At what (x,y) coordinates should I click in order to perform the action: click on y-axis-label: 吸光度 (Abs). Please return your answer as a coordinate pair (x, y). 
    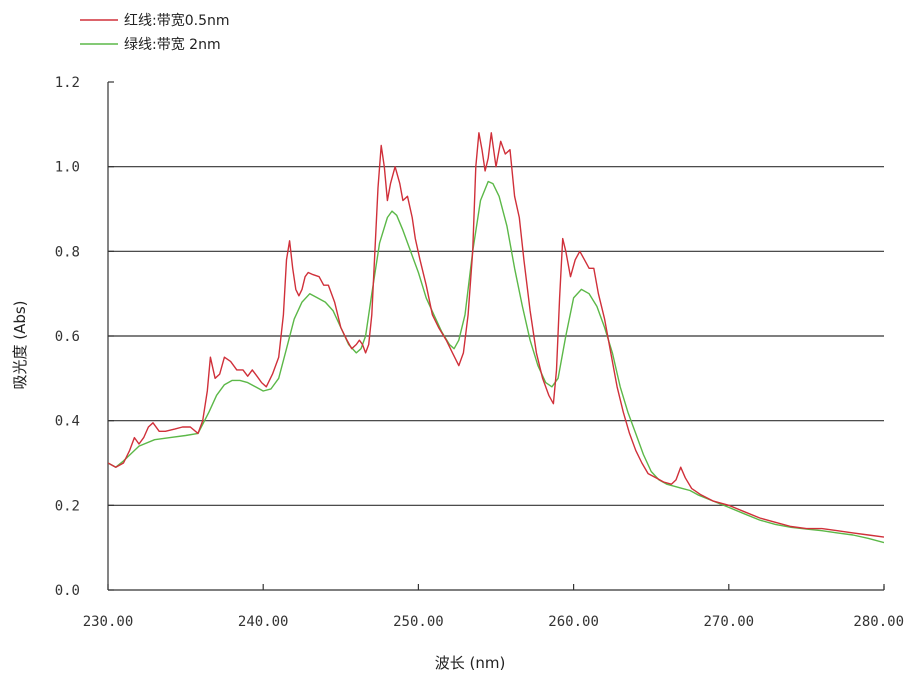
    Looking at the image, I should click on (20, 344).